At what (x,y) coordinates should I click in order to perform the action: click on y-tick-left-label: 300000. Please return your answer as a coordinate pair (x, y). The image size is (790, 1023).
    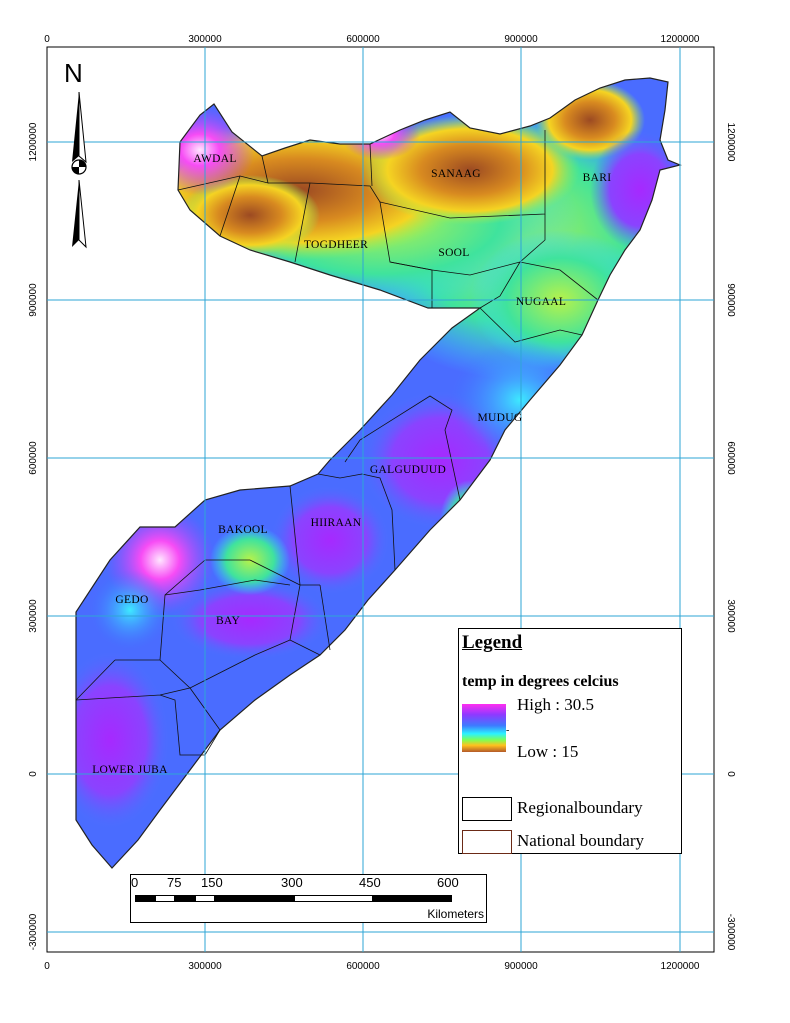
    Looking at the image, I should click on (33, 616).